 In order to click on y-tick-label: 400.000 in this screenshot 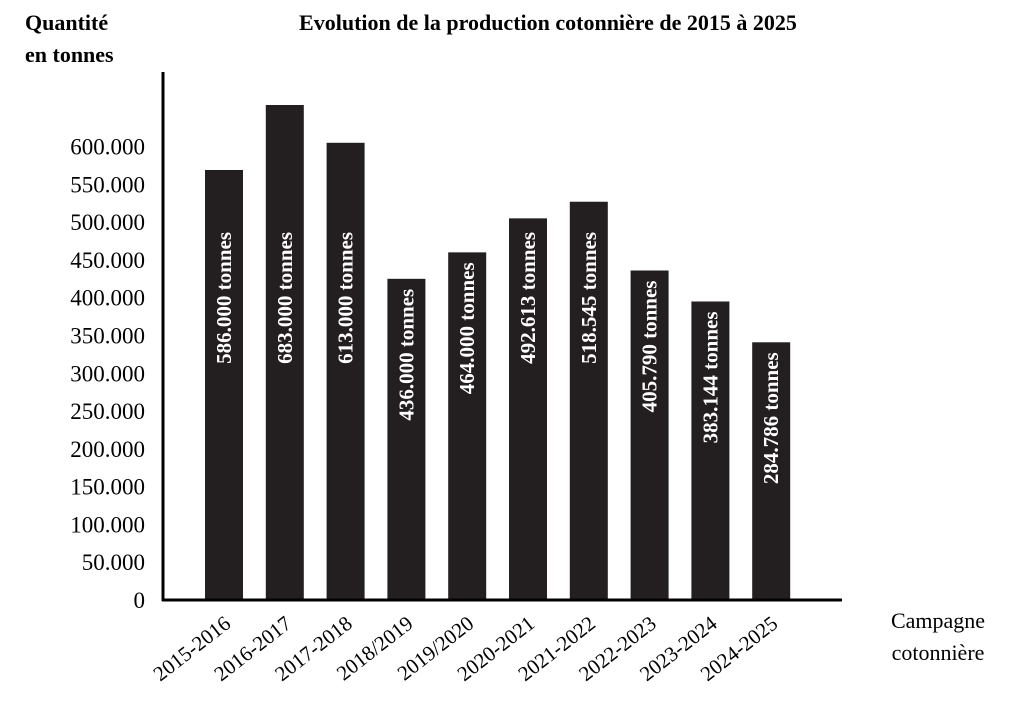, I will do `click(107, 298)`.